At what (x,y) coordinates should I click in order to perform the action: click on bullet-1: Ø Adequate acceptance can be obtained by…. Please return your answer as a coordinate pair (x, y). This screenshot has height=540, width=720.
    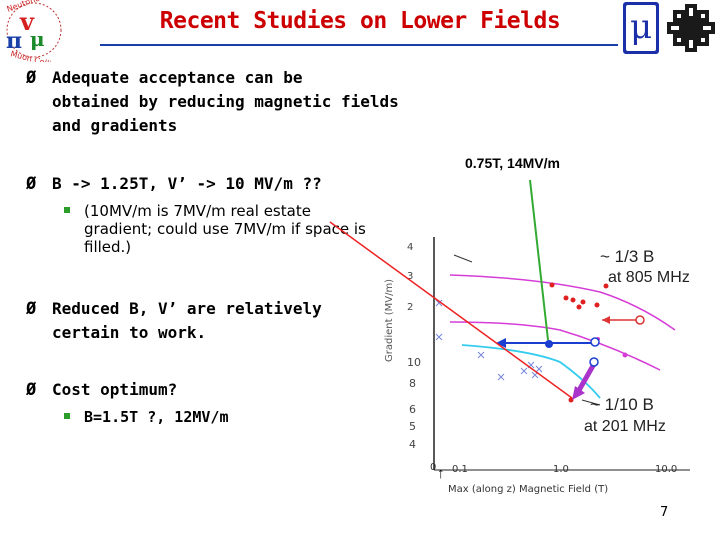
    Looking at the image, I should click on (236, 103).